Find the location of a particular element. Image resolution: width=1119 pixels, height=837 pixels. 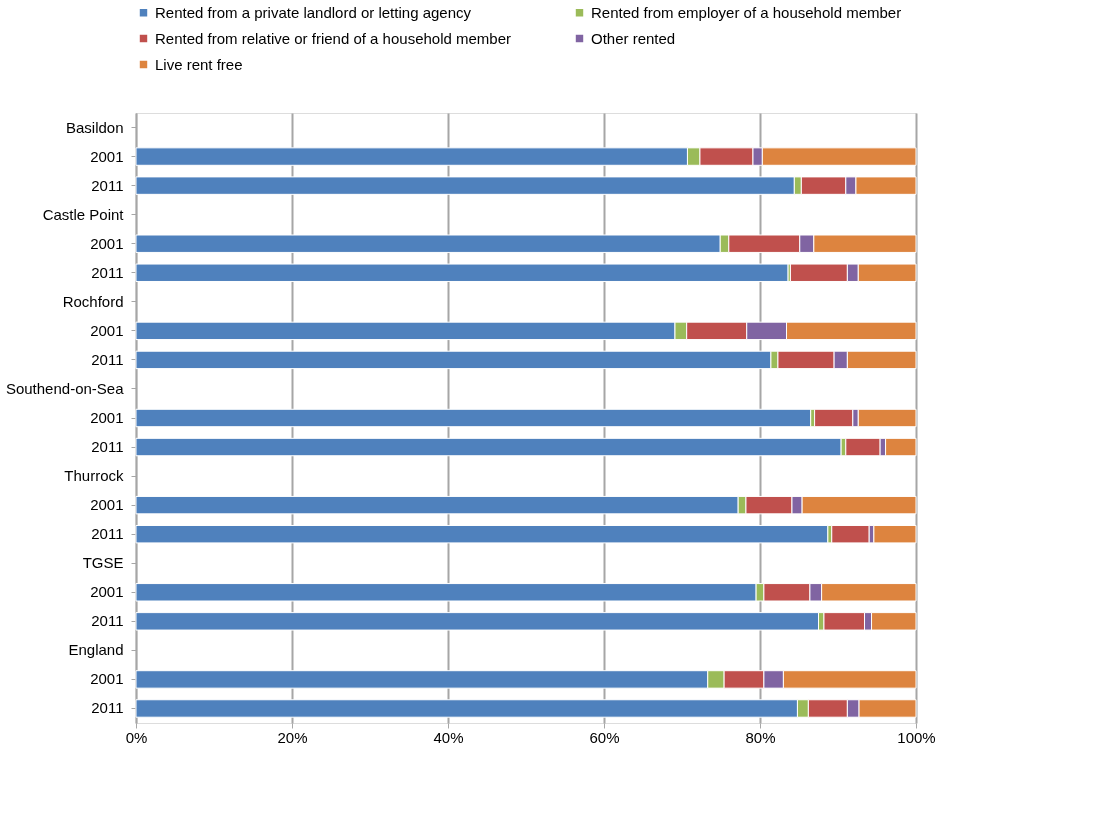

y-tick-label: Rochford is located at coordinates (93, 301).